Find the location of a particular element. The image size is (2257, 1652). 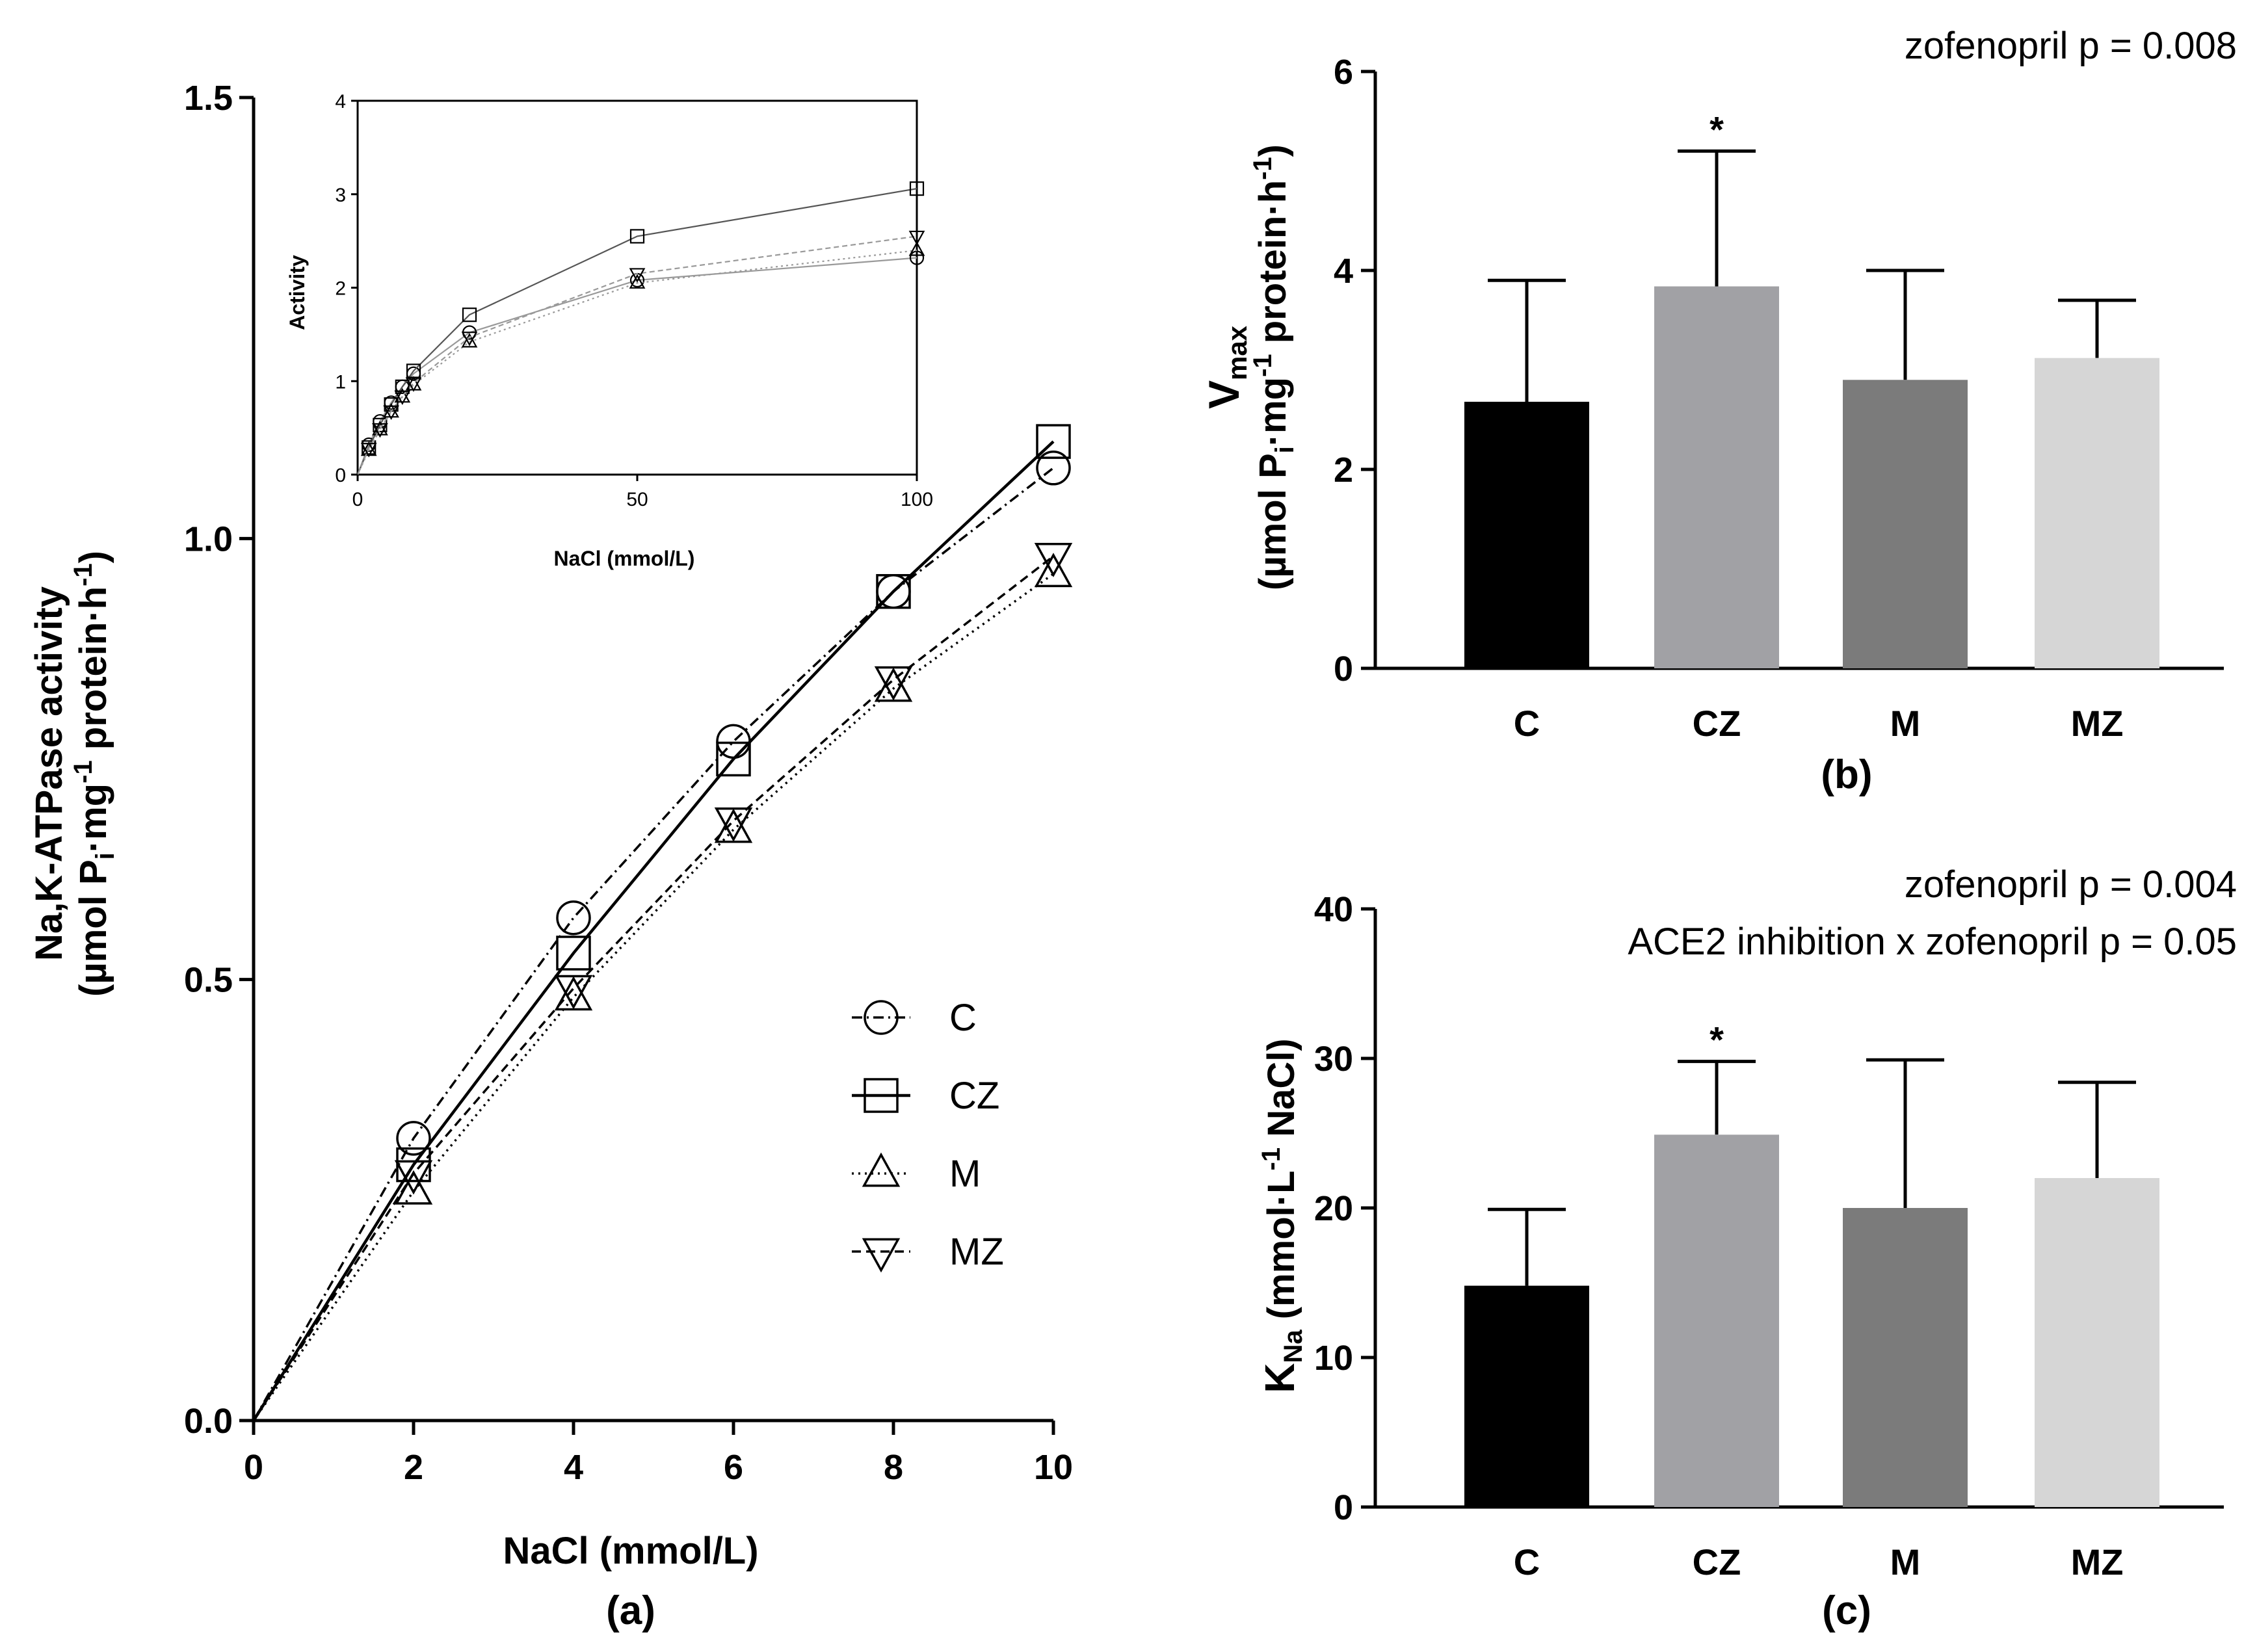

panel-a-x-tick-label: 8 is located at coordinates (893, 1467).